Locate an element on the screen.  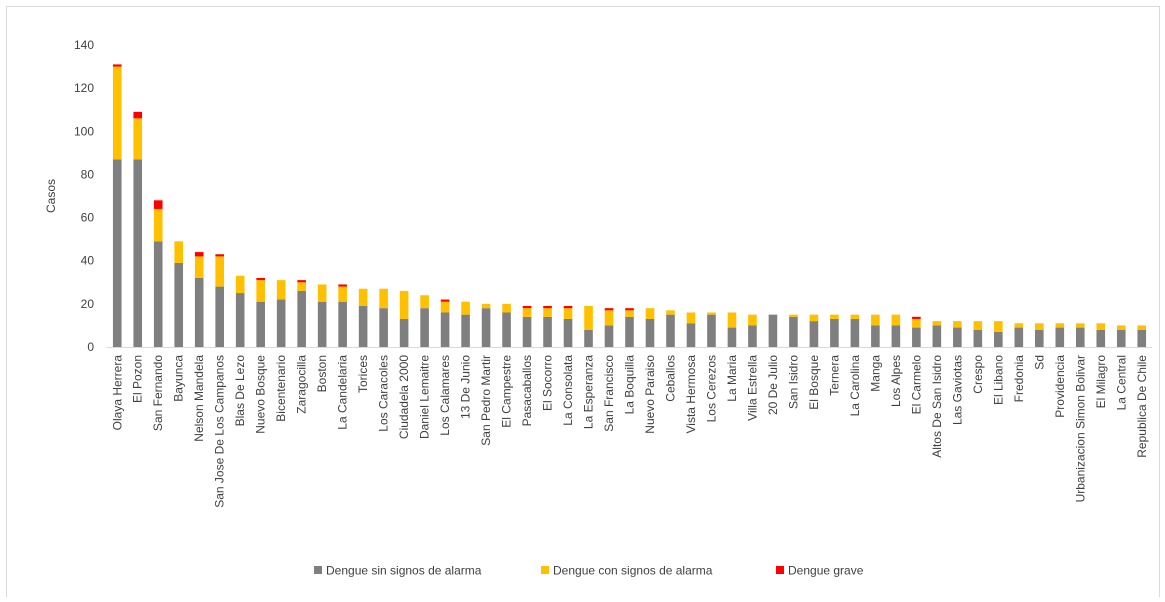
x-tick-label: El Bosque is located at coordinates (814, 382).